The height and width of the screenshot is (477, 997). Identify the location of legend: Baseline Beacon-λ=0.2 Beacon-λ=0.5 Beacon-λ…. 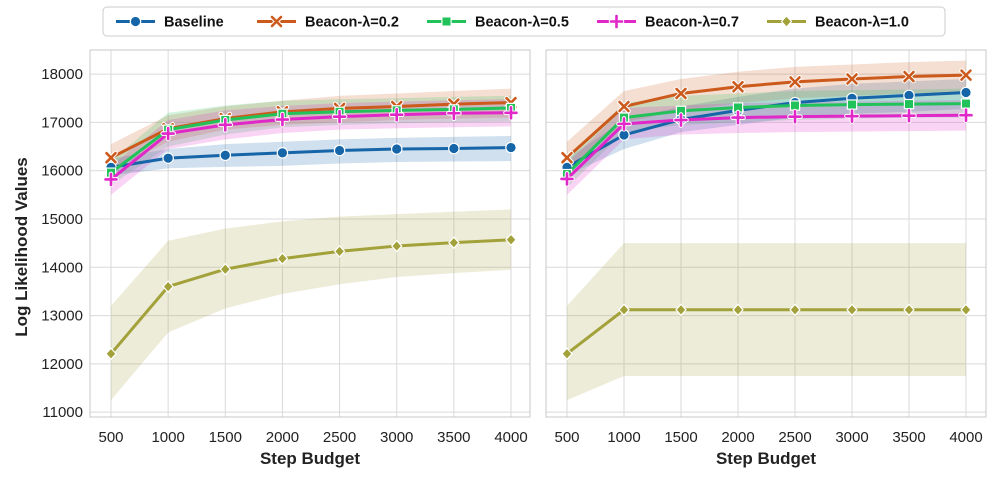
(524, 21).